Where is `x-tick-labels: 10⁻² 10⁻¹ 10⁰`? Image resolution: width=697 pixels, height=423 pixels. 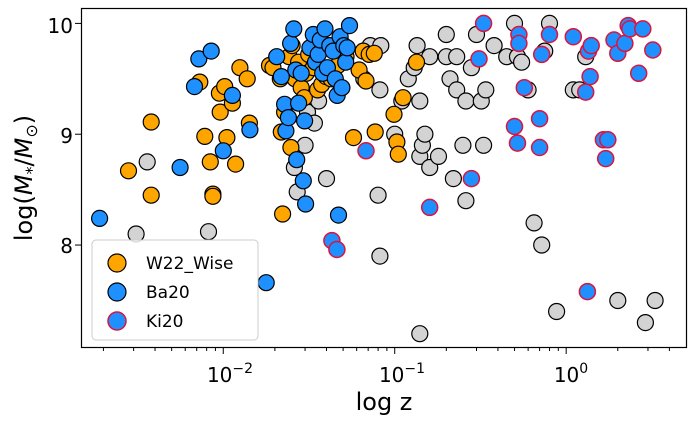
x-tick-labels: 10⁻² 10⁻¹ 10⁰ is located at coordinates (397, 374).